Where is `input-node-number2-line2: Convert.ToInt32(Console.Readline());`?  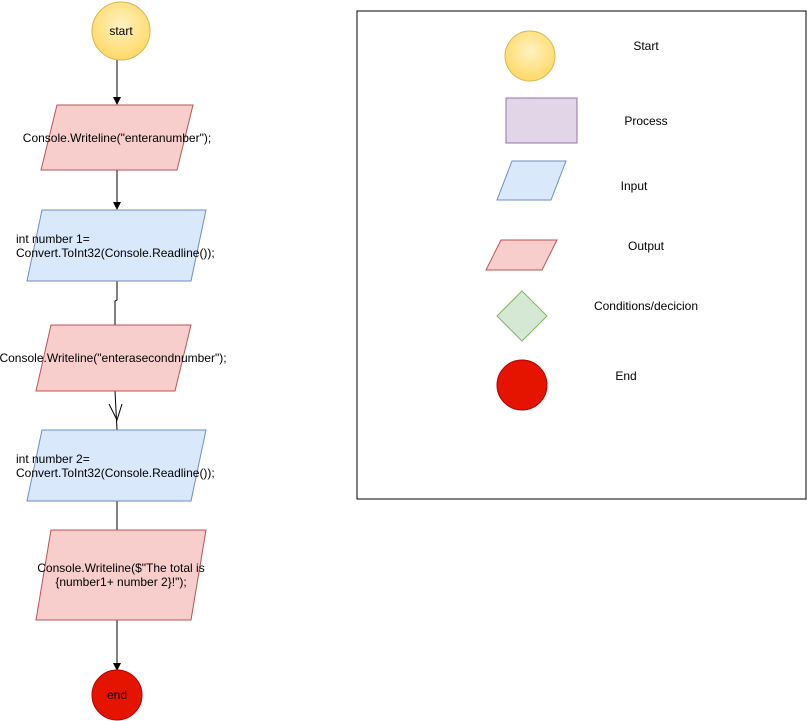 input-node-number2-line2: Convert.ToInt32(Console.Readline()); is located at coordinates (115, 473).